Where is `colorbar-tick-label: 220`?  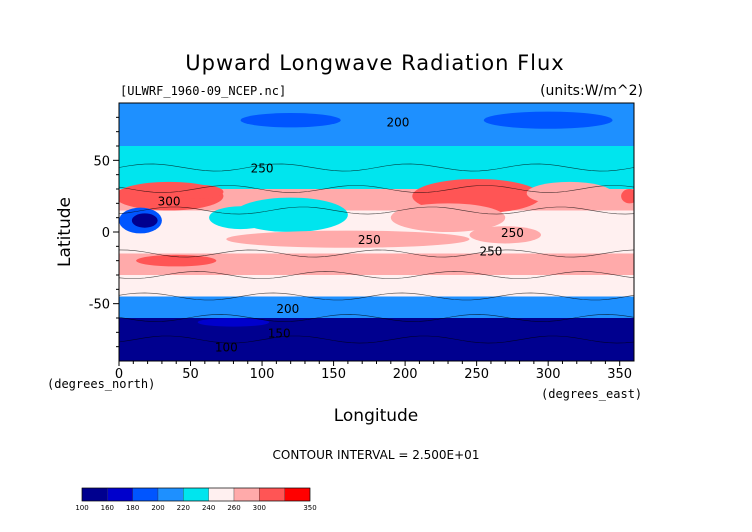
colorbar-tick-label: 220 is located at coordinates (183, 508).